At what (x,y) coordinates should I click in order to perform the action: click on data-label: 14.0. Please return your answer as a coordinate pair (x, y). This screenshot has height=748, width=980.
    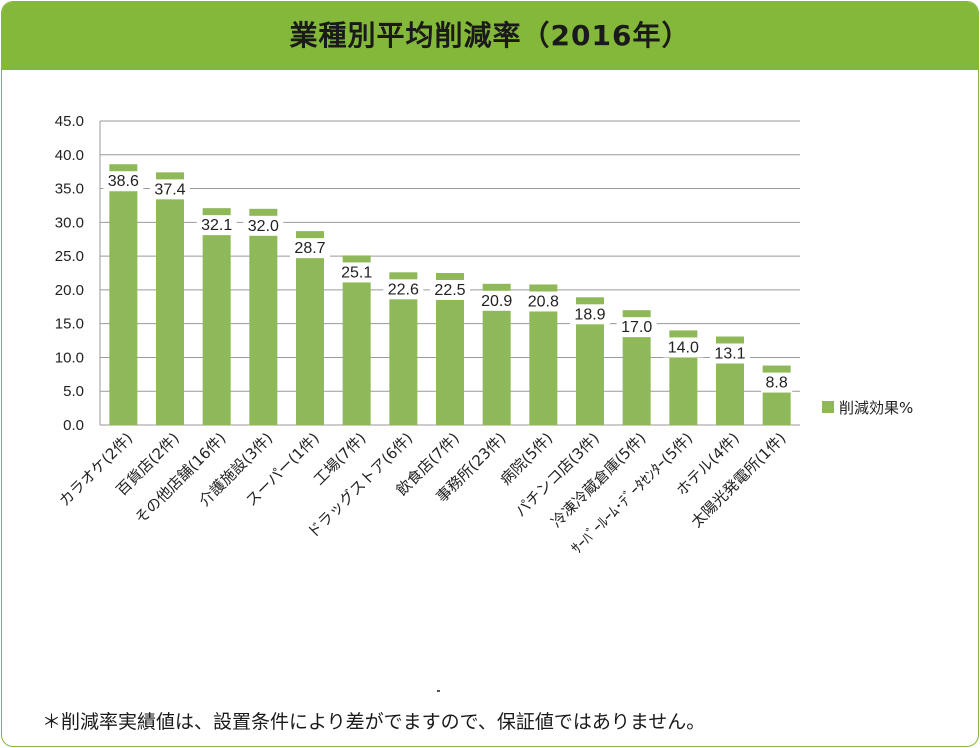
    Looking at the image, I should click on (683, 347).